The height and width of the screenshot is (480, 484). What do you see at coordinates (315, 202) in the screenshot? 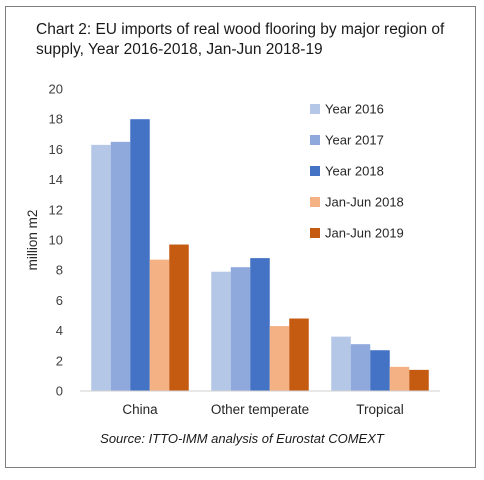
I see `legend-swatch-jan-jun-2018` at bounding box center [315, 202].